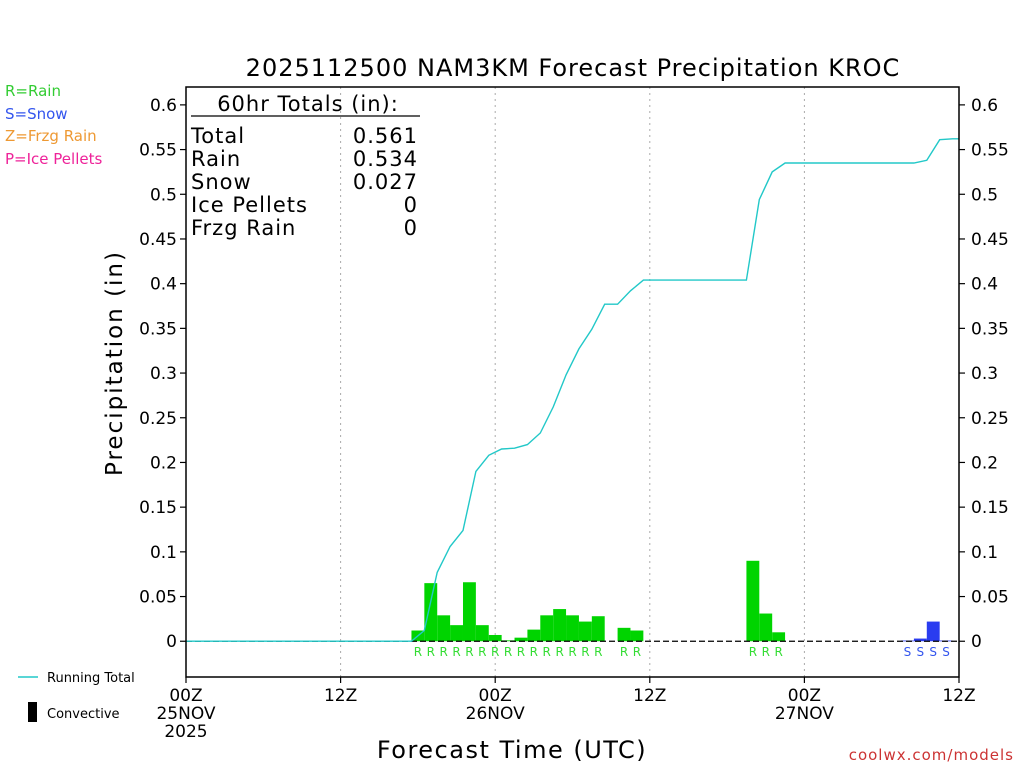 This screenshot has width=1024, height=768. What do you see at coordinates (521, 652) in the screenshot?
I see `type-letter-hour-26: R` at bounding box center [521, 652].